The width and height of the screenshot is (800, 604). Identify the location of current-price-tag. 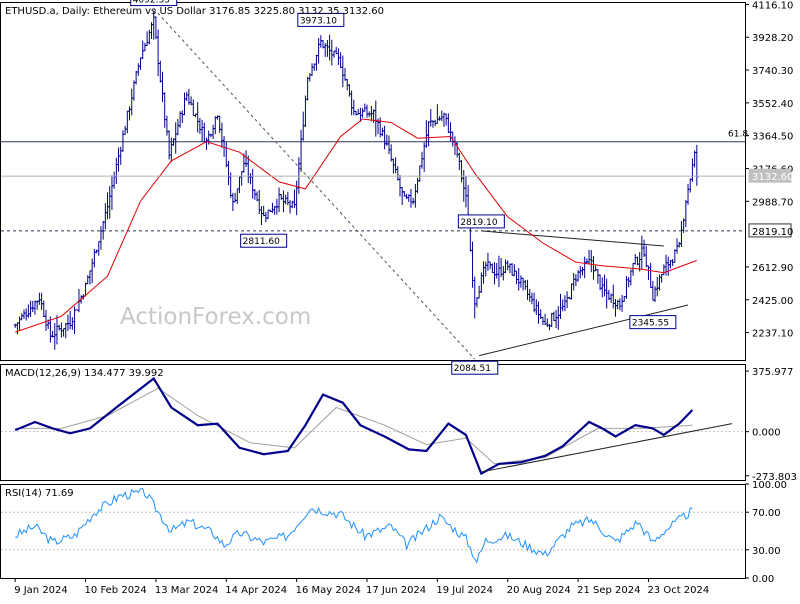
(770, 175).